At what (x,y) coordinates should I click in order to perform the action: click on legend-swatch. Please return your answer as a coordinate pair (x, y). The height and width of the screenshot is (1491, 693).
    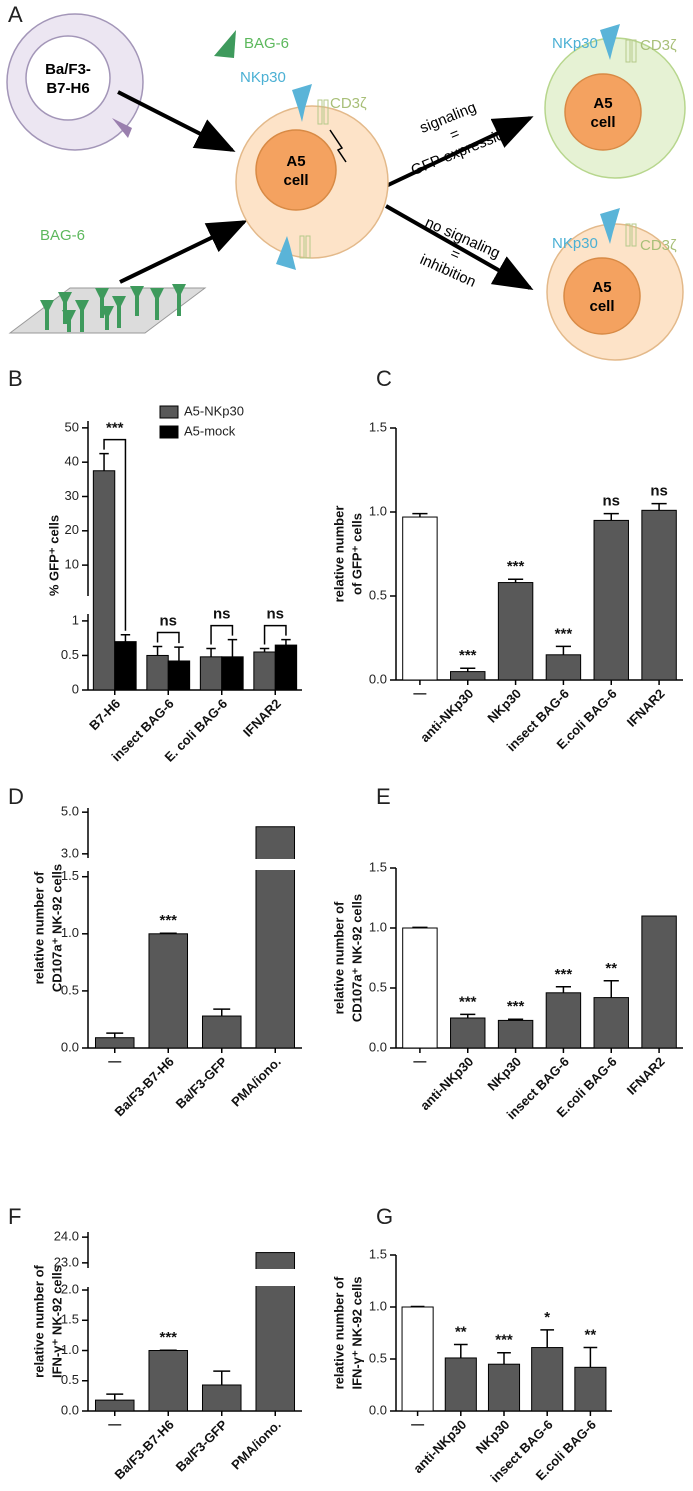
    Looking at the image, I should click on (169, 432).